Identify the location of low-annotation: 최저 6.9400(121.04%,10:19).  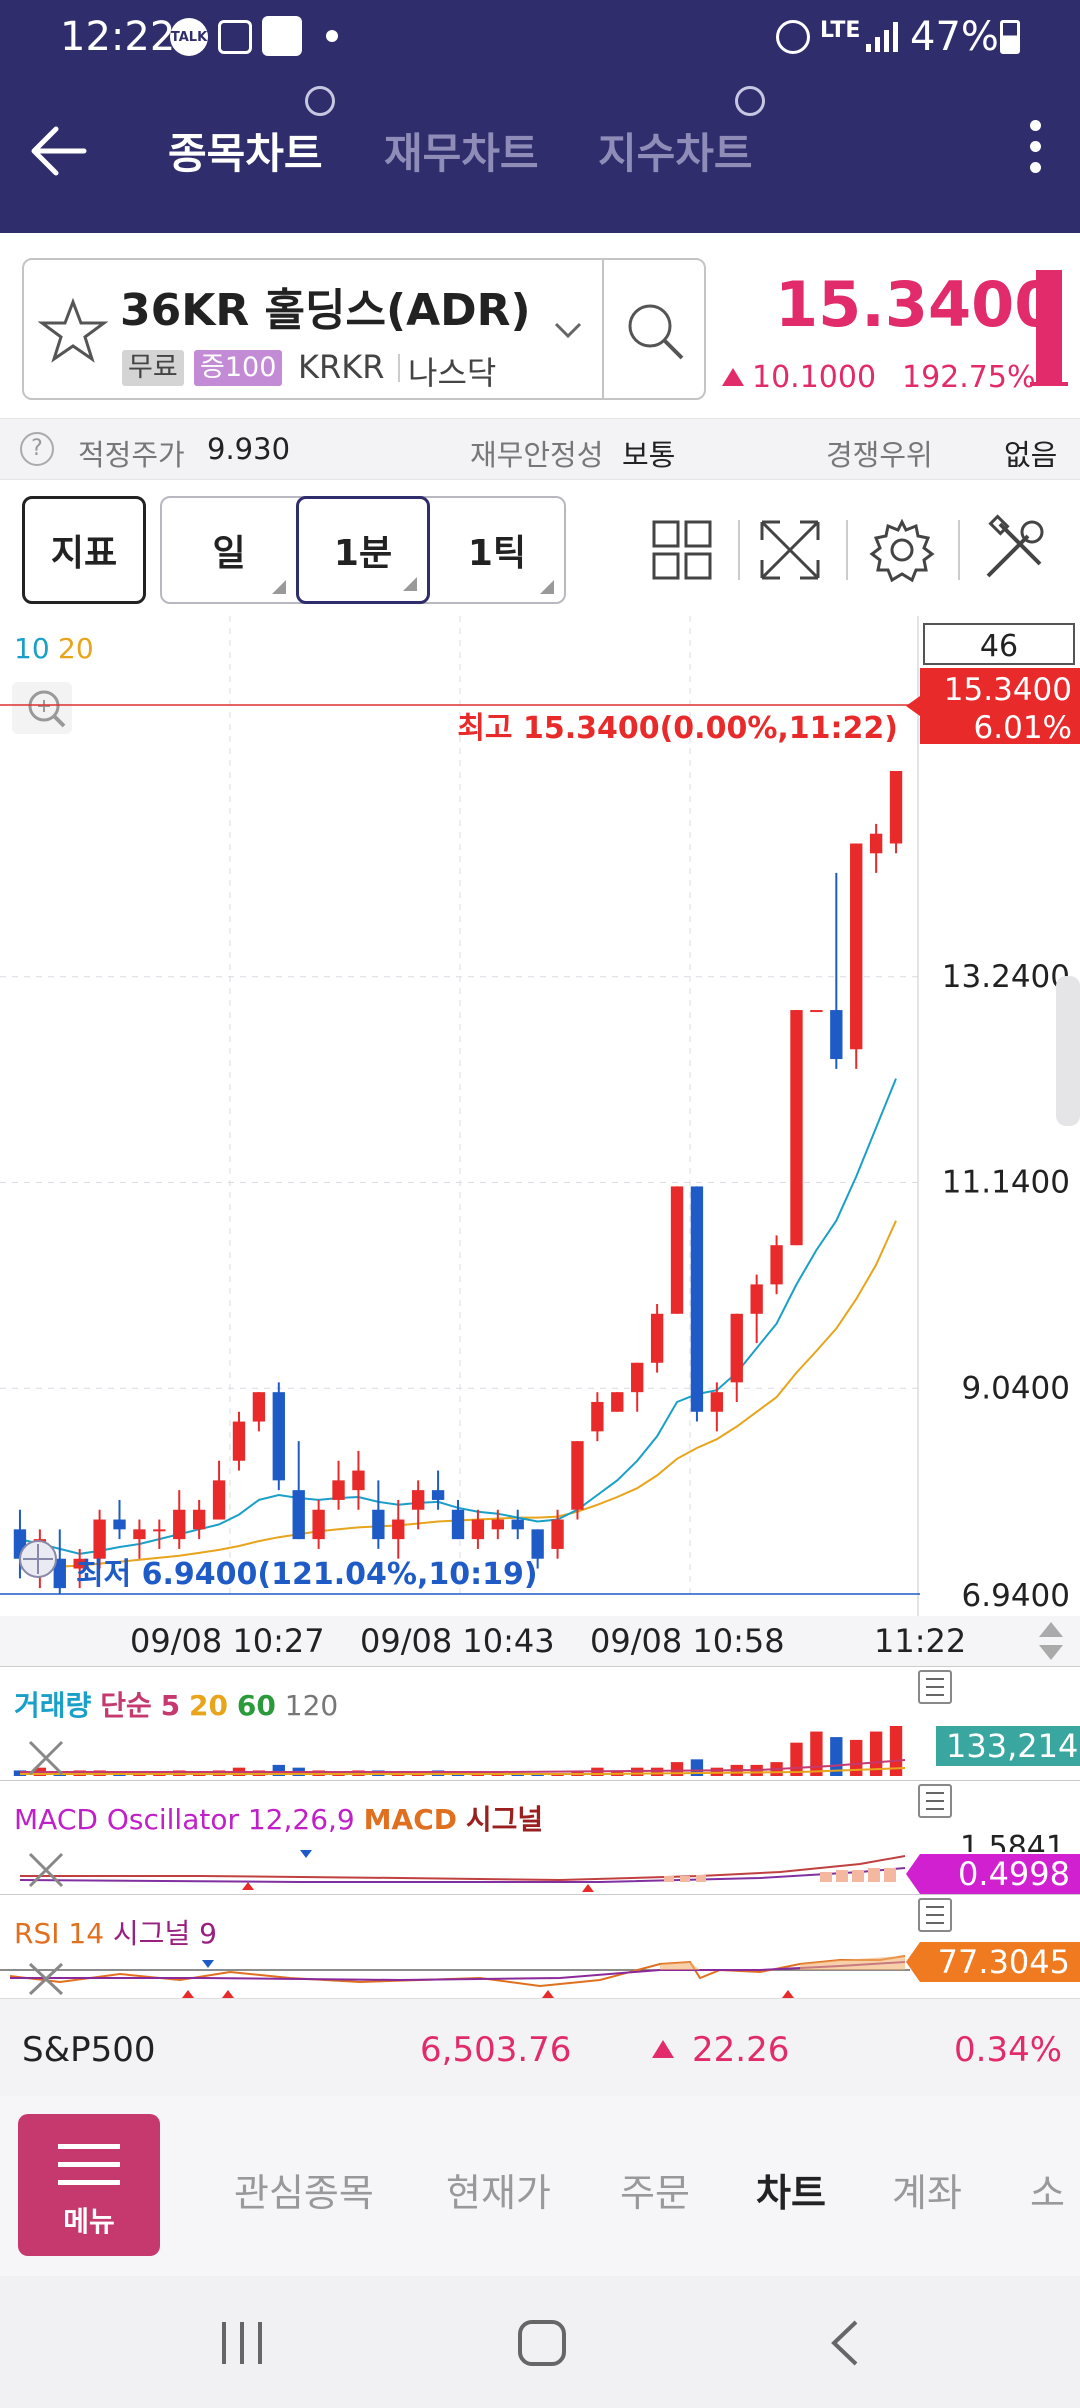
(307, 1574).